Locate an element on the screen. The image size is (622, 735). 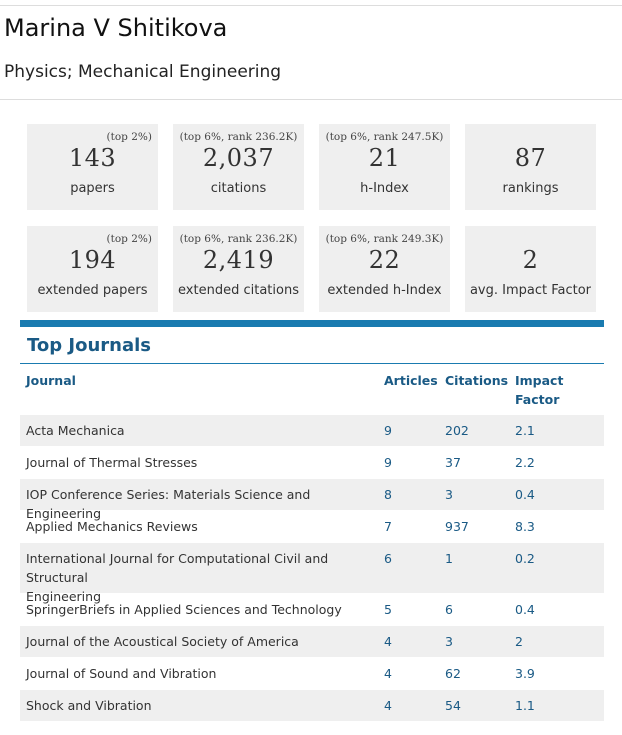
author-name: Marina V Shitikova is located at coordinates (116, 28).